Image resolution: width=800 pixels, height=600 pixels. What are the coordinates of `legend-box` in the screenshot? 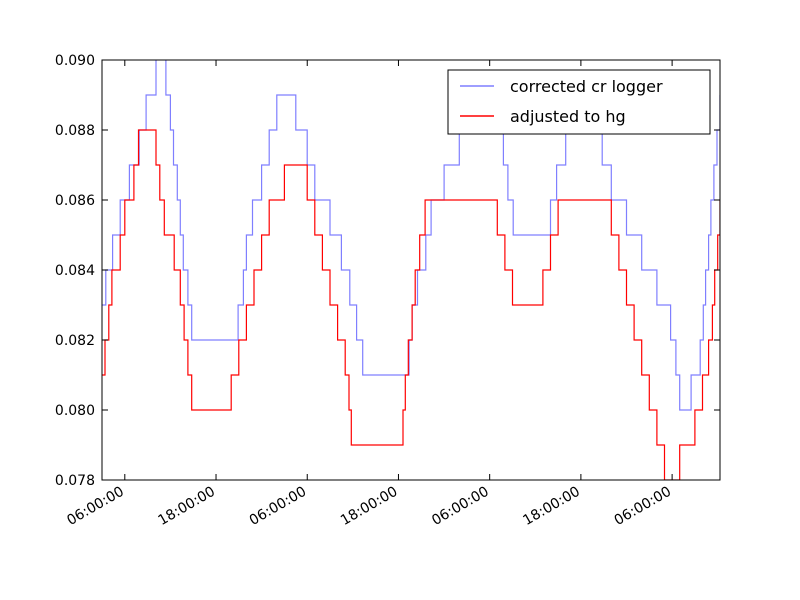 It's located at (579, 102).